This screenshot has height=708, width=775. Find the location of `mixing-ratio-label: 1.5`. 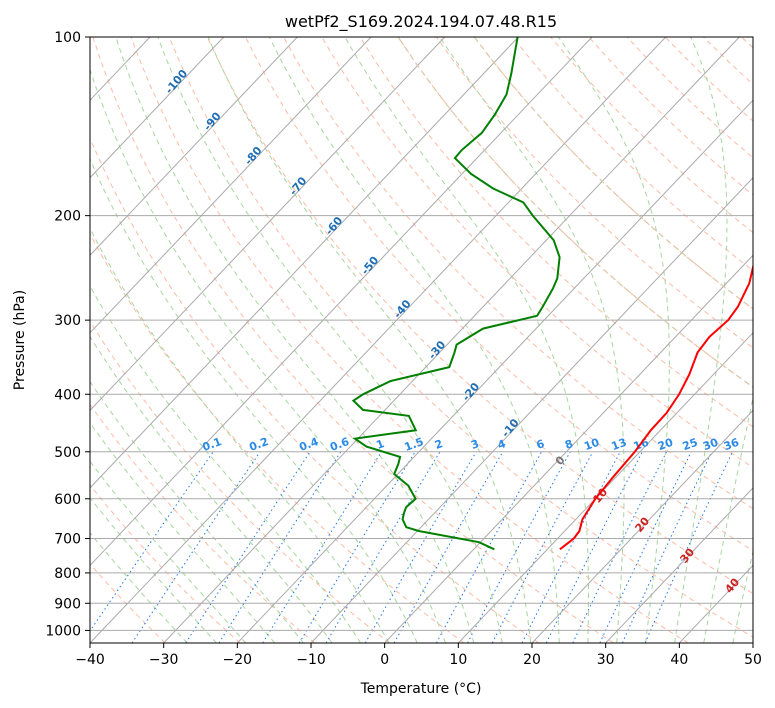

mixing-ratio-label: 1.5 is located at coordinates (414, 444).